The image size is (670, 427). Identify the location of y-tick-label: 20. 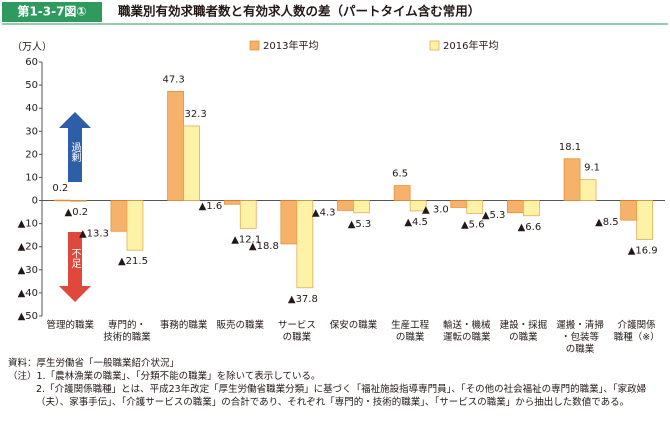
(31, 154).